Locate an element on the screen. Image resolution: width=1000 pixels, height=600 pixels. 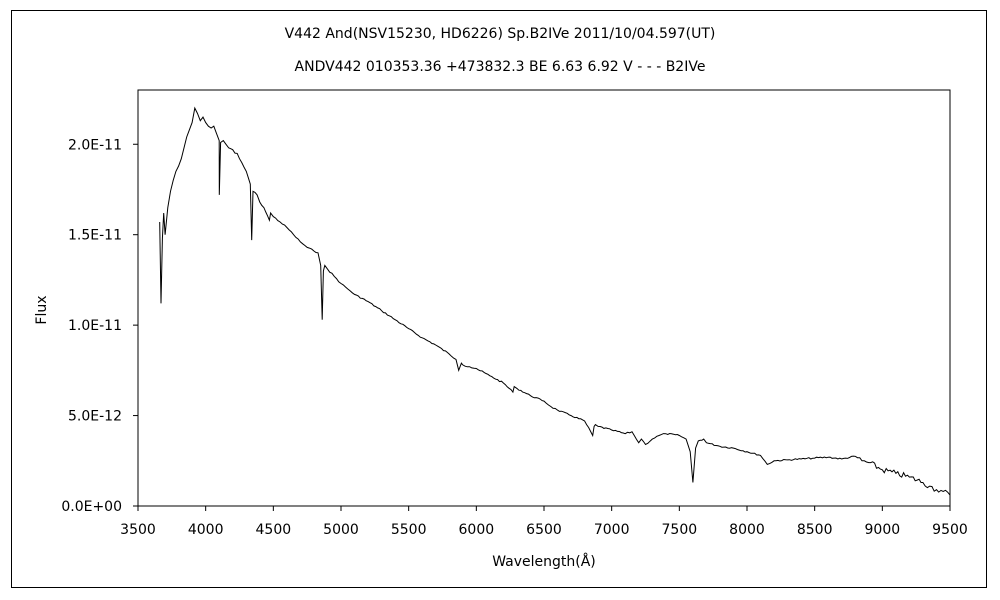
x-tick-label: 5000 is located at coordinates (341, 530).